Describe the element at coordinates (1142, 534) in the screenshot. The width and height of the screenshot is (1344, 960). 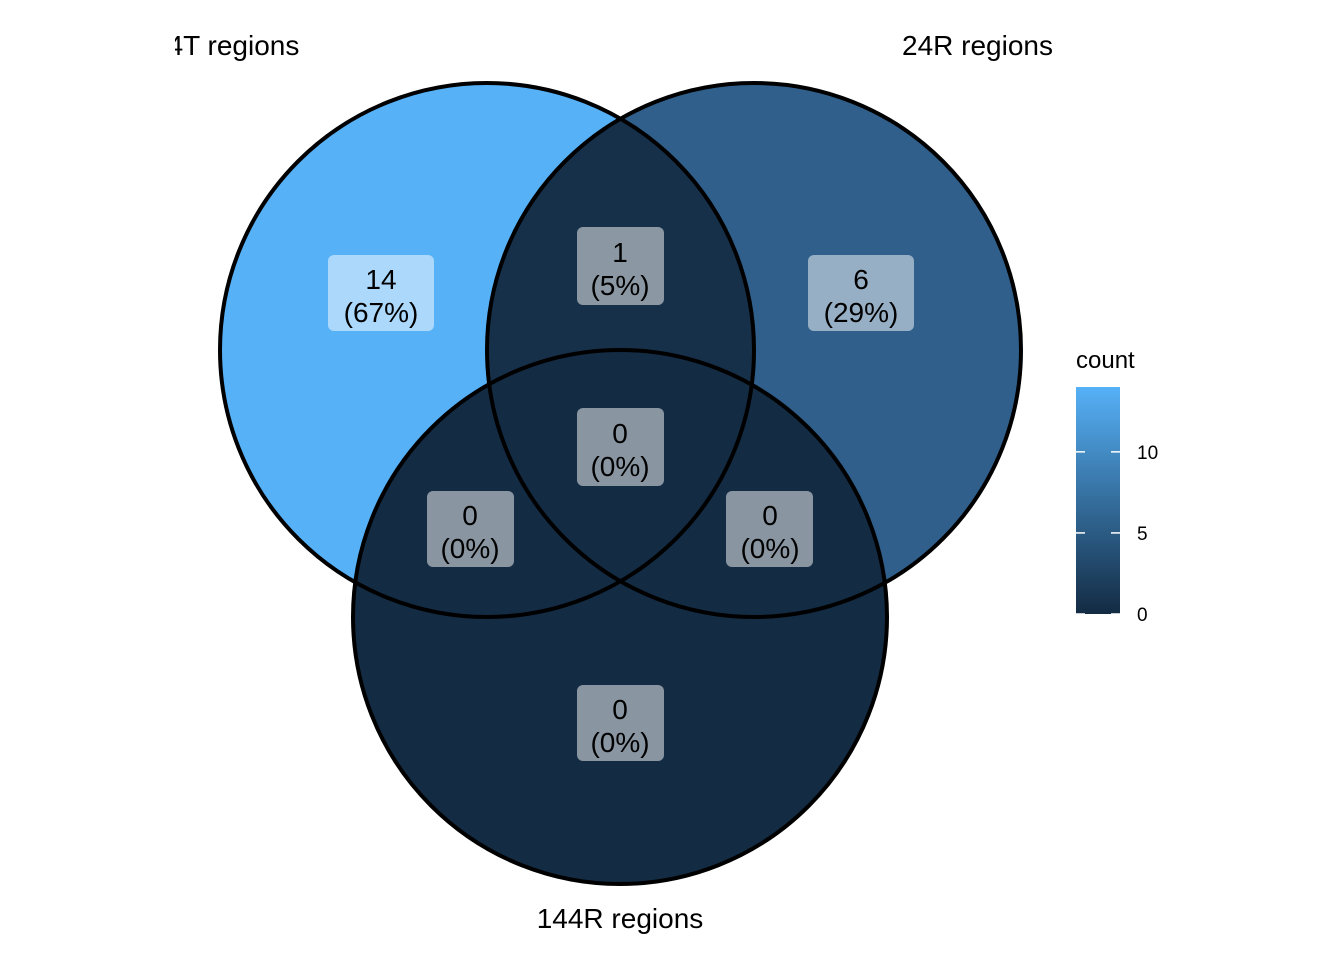
I see `legend-tick-label: 5` at that location.